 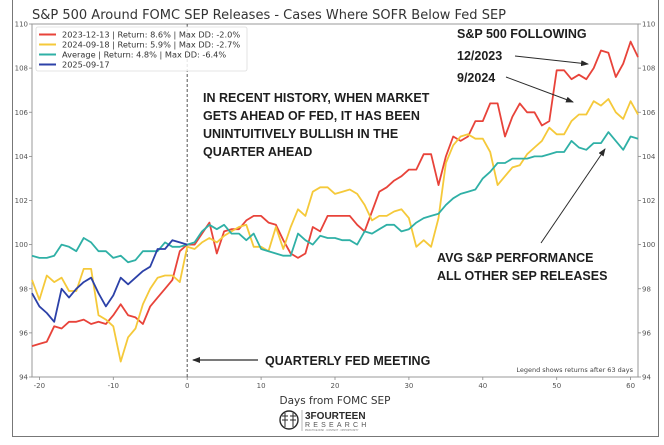 I want to click on x-tick-label: 50, so click(x=556, y=386).